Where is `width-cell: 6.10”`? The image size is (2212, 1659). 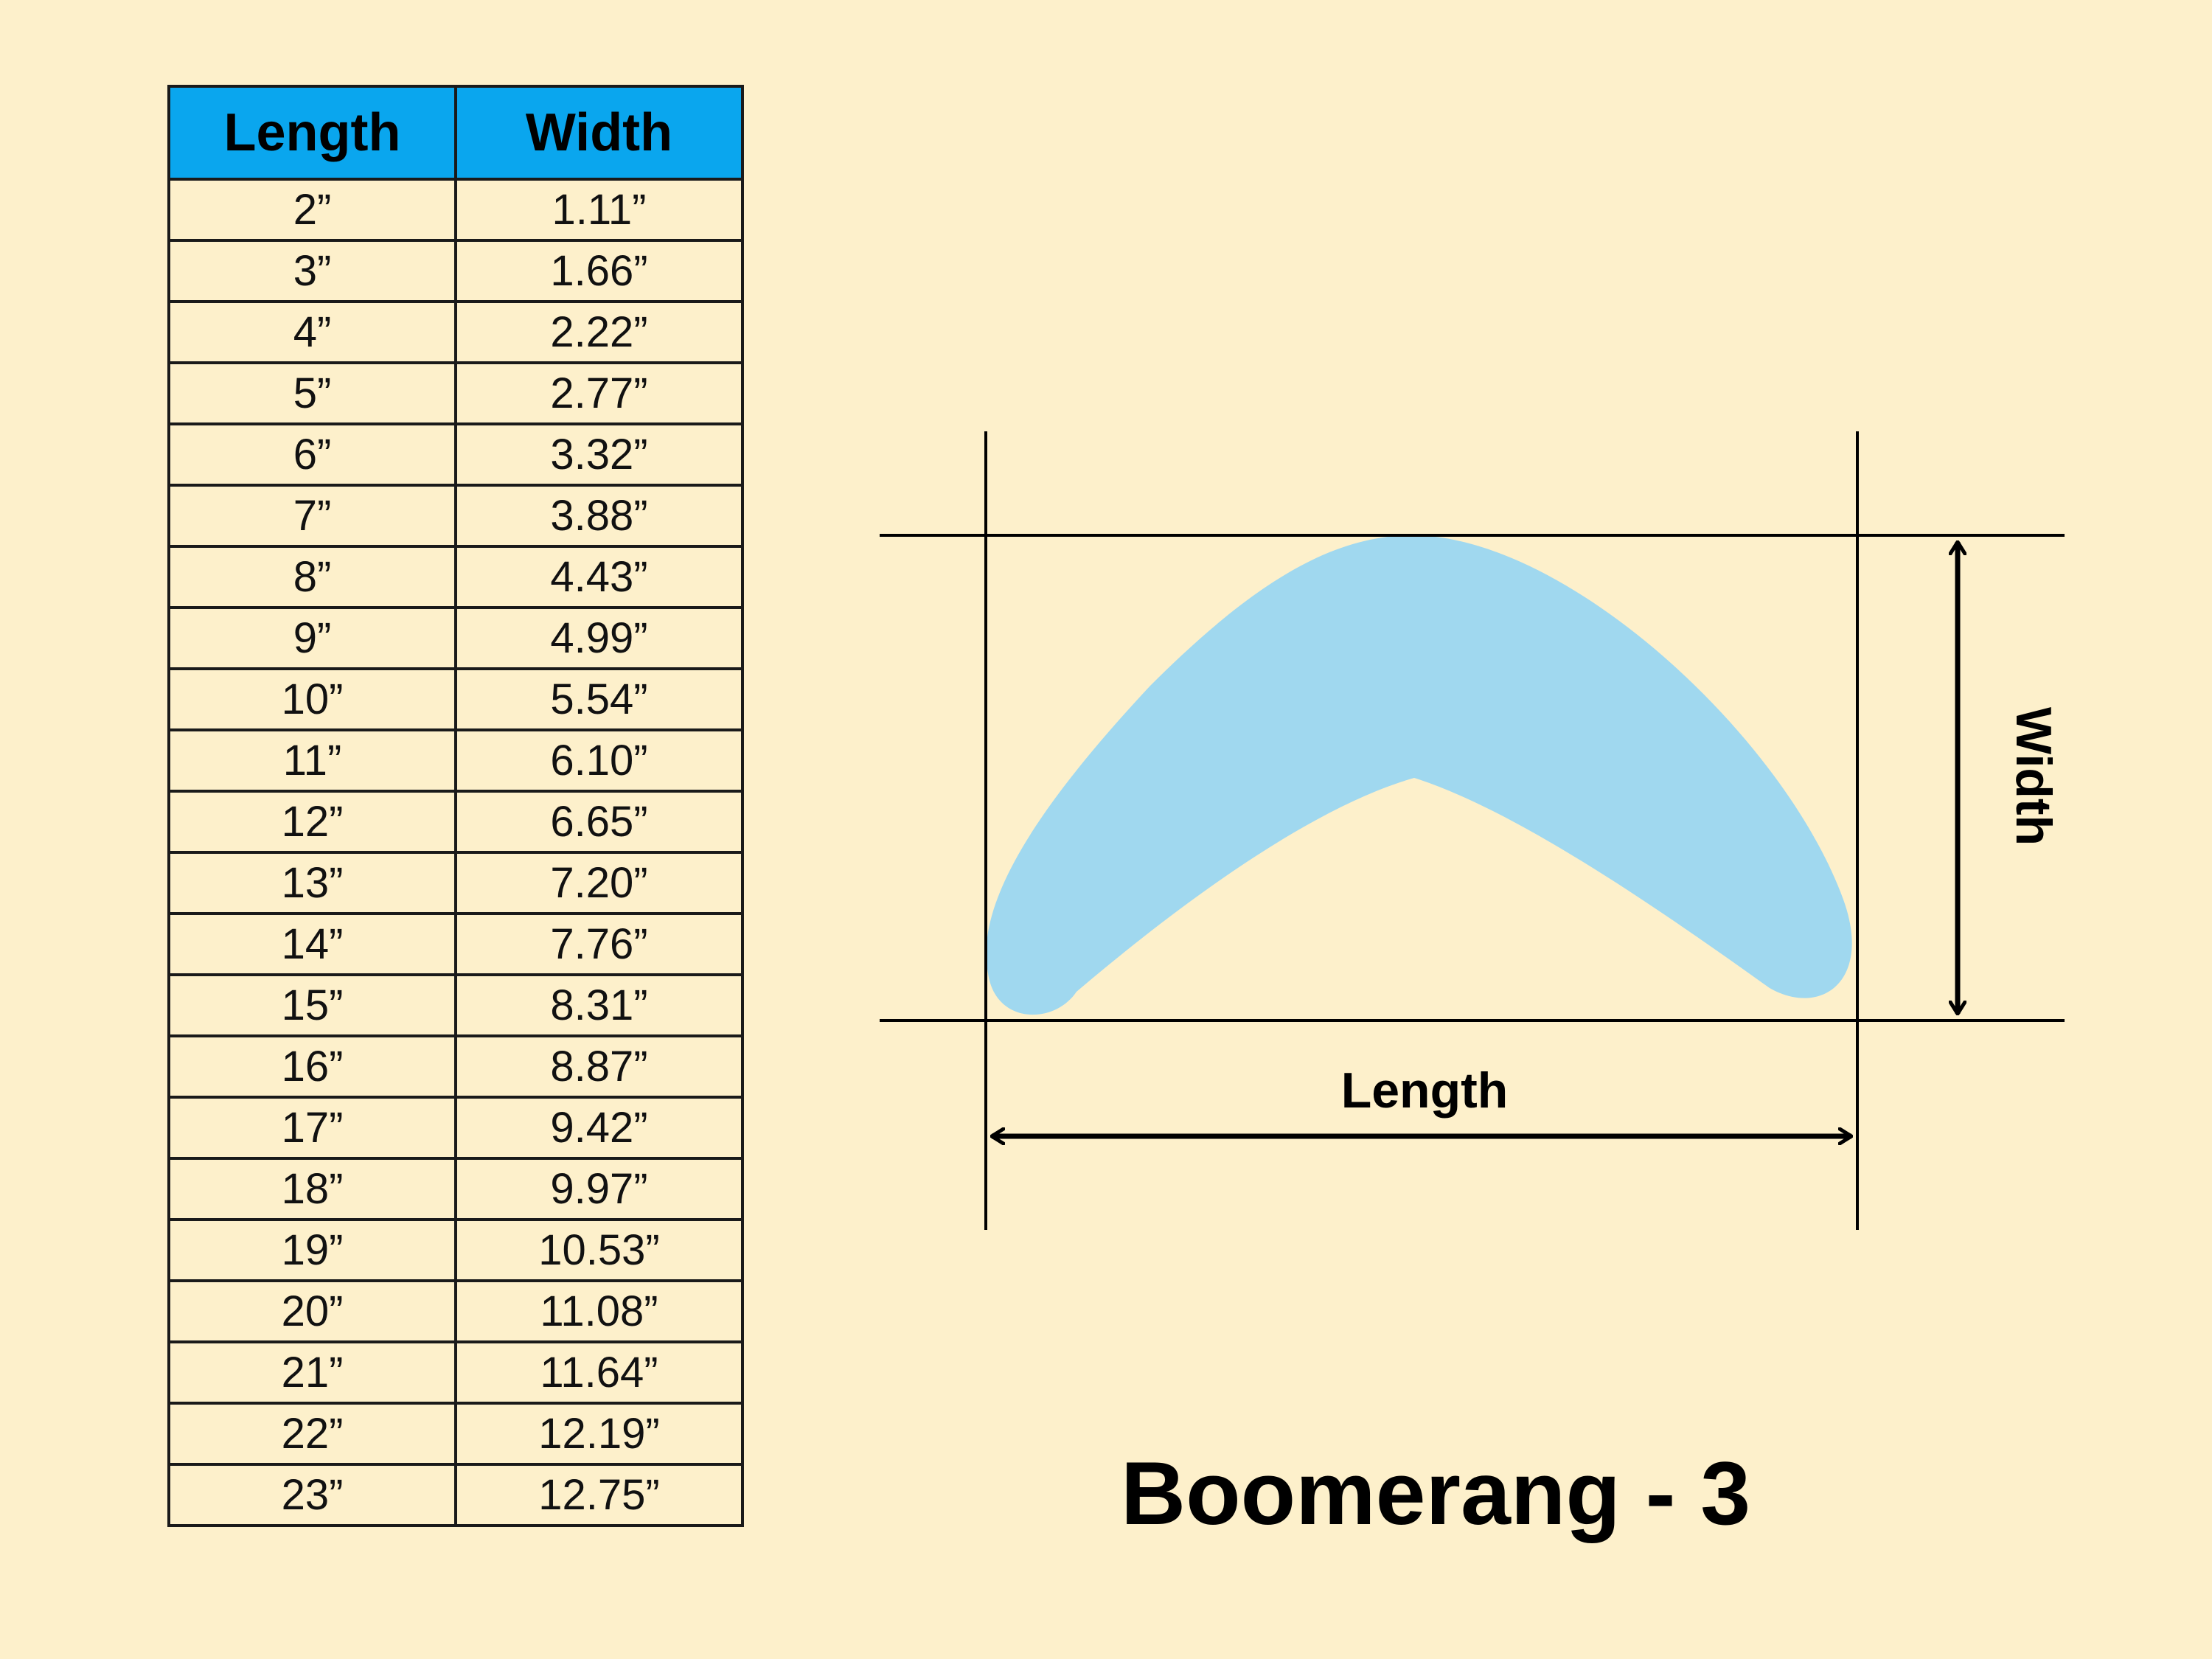 width-cell: 6.10” is located at coordinates (599, 760).